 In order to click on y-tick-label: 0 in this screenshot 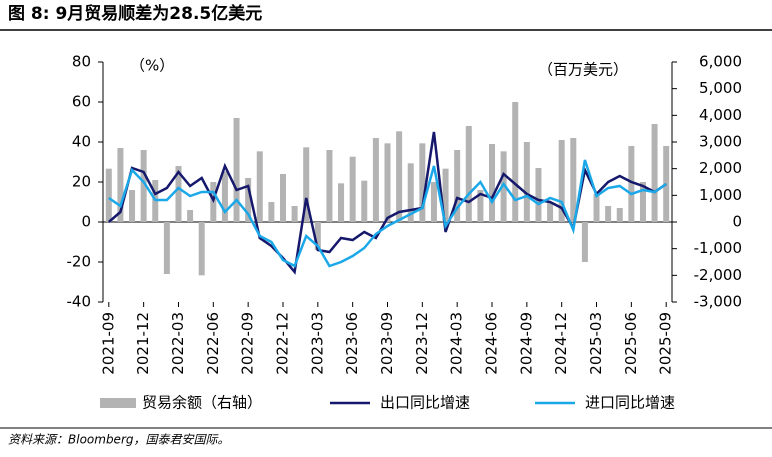, I will do `click(86, 222)`.